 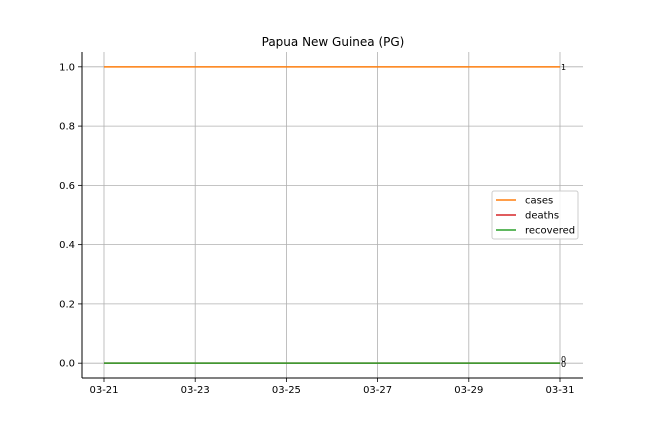 What do you see at coordinates (563, 364) in the screenshot?
I see `end-label-recovered: 0` at bounding box center [563, 364].